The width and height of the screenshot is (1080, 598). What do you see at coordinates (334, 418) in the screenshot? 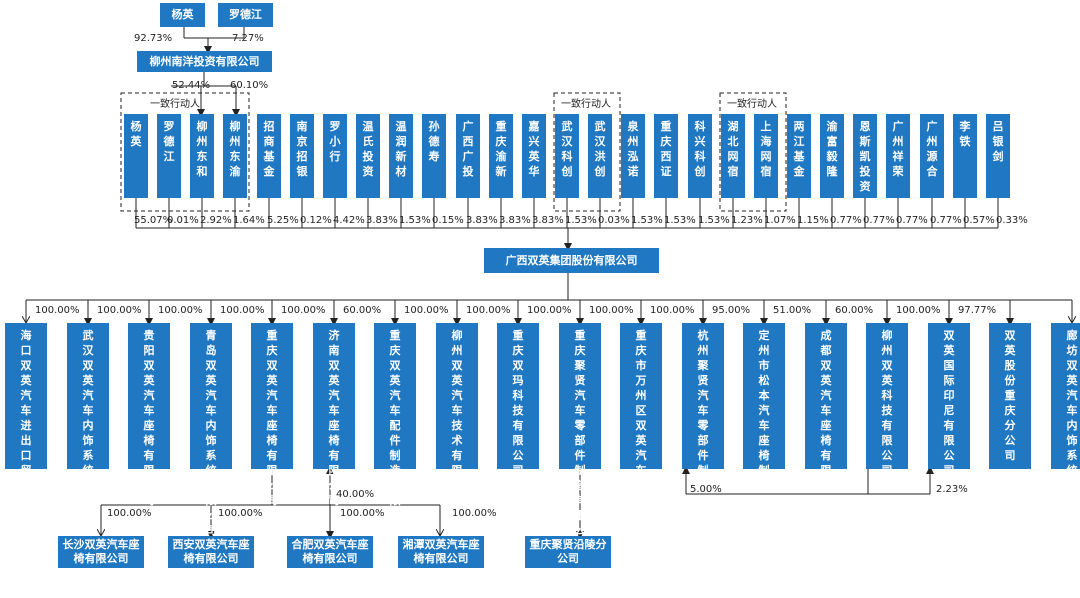
I see `entity-name: 济南双英汽车座椅有限公司` at bounding box center [334, 418].